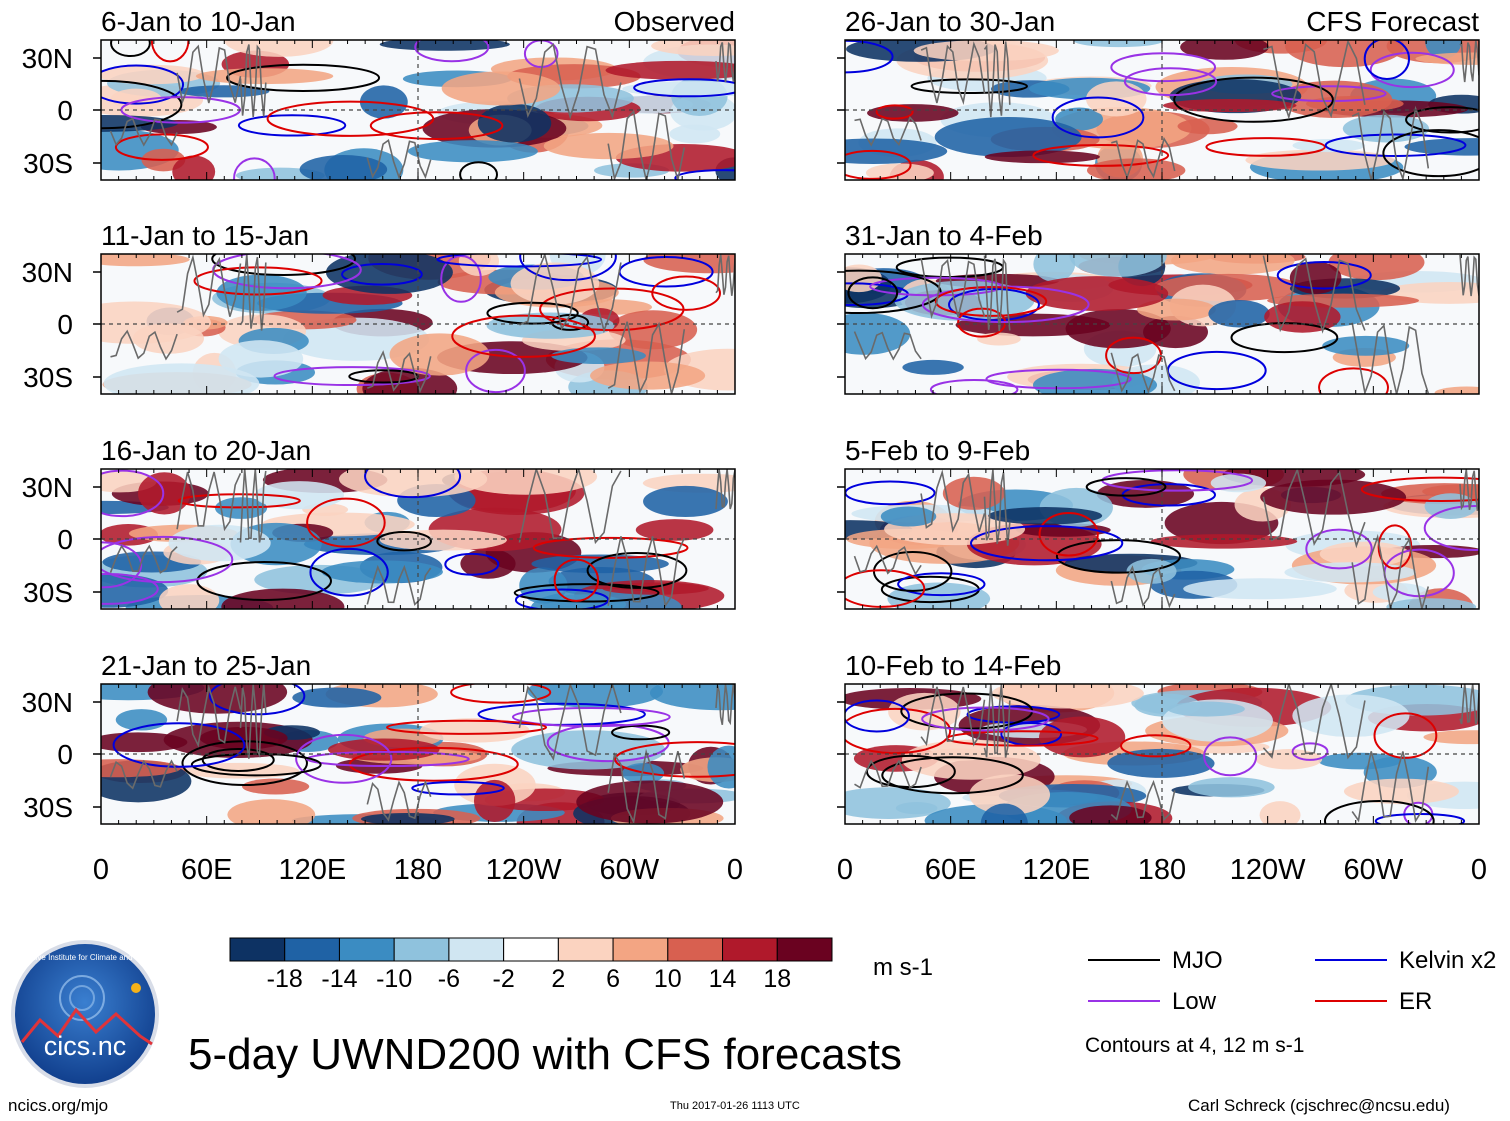 This screenshot has height=1121, width=1510. I want to click on panel-3: 30N 0 30S 16-Jan to 20-Jan, so click(379, 522).